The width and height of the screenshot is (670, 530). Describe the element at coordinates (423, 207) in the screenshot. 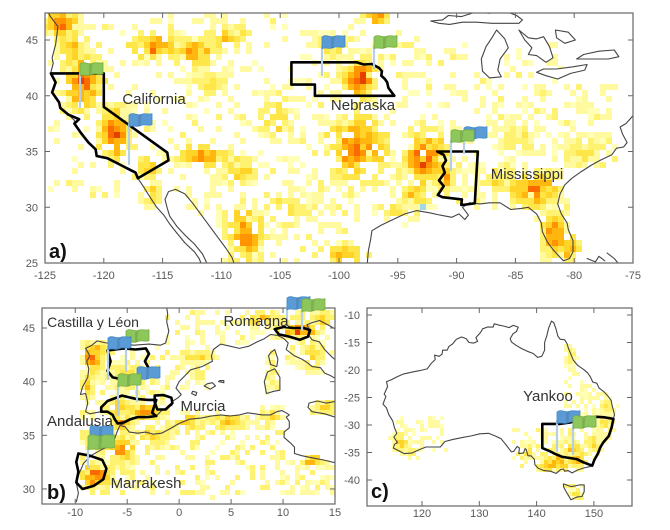

I see `water-cell-marker` at that location.